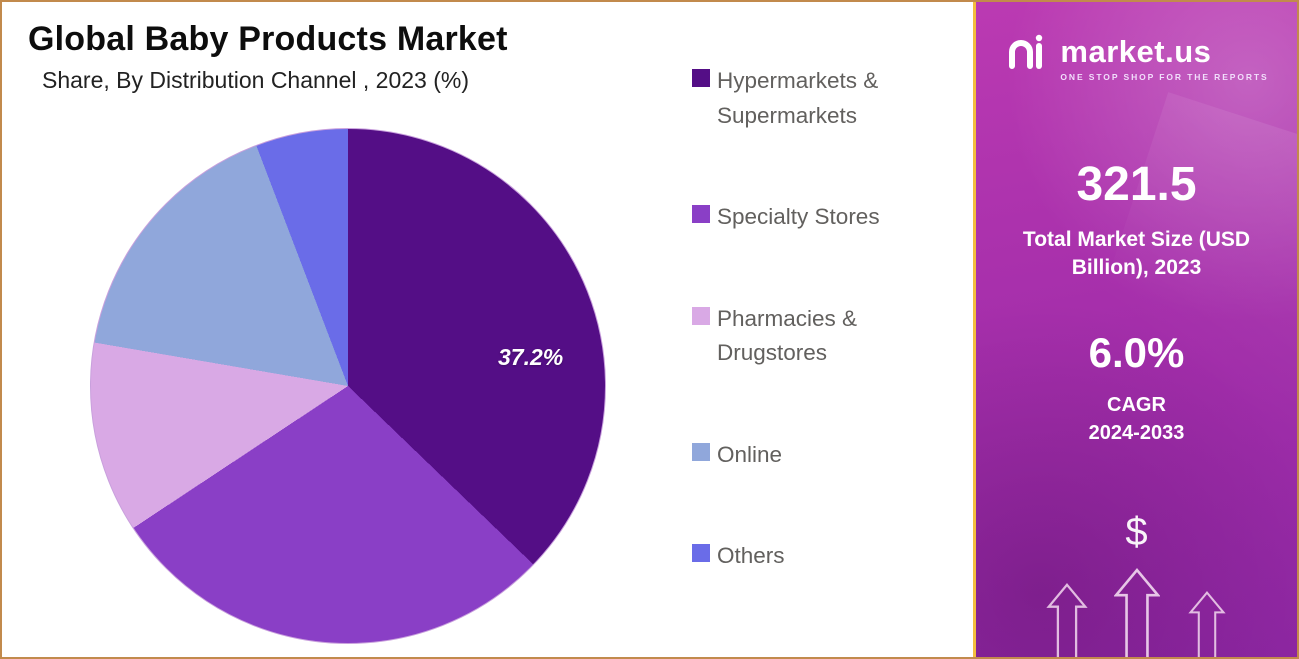 Image resolution: width=1299 pixels, height=659 pixels. What do you see at coordinates (787, 335) in the screenshot?
I see `legend-label: Pharmacies & Drugstores` at bounding box center [787, 335].